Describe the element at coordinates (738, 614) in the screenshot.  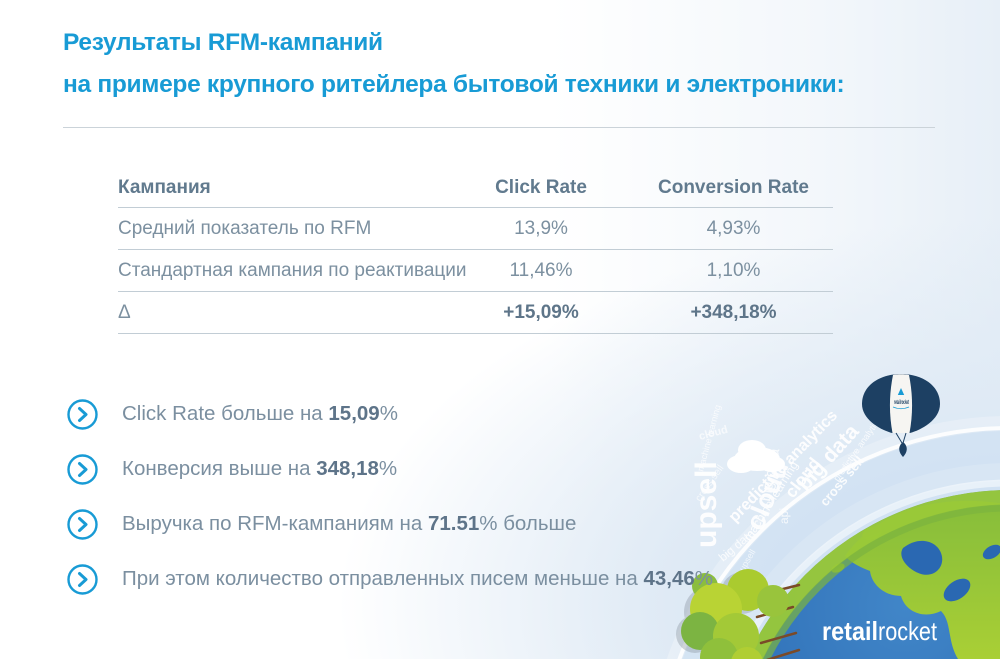
I see `trees` at that location.